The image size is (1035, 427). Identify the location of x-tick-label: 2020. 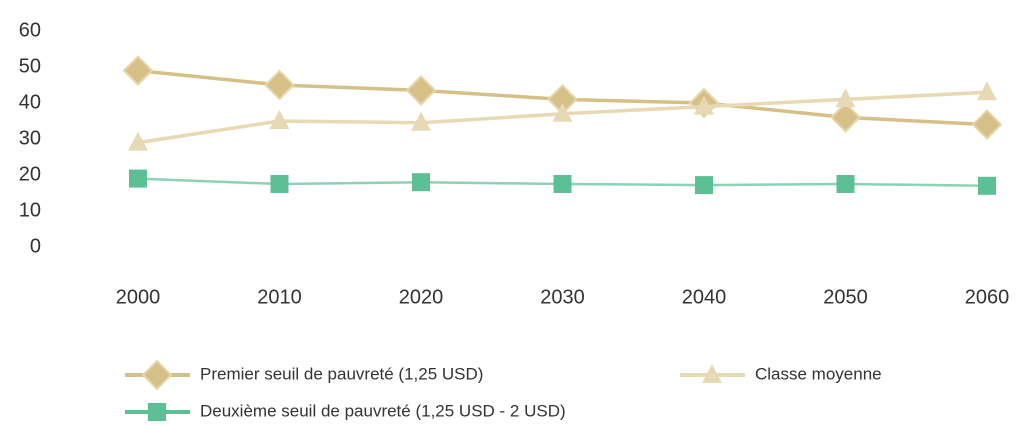
(421, 297).